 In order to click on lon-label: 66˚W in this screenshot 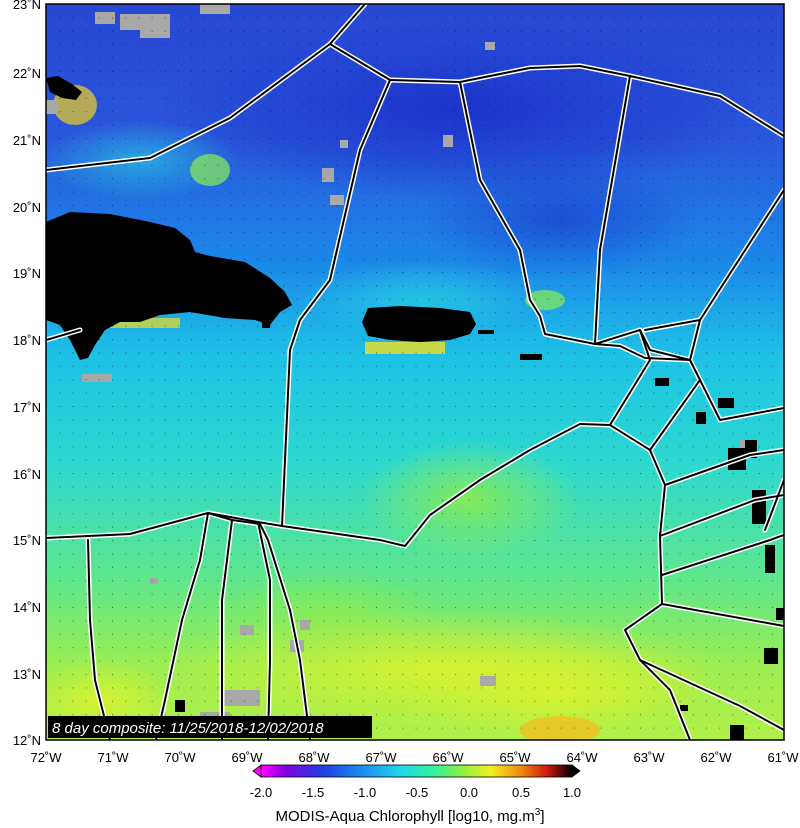, I will do `click(448, 757)`.